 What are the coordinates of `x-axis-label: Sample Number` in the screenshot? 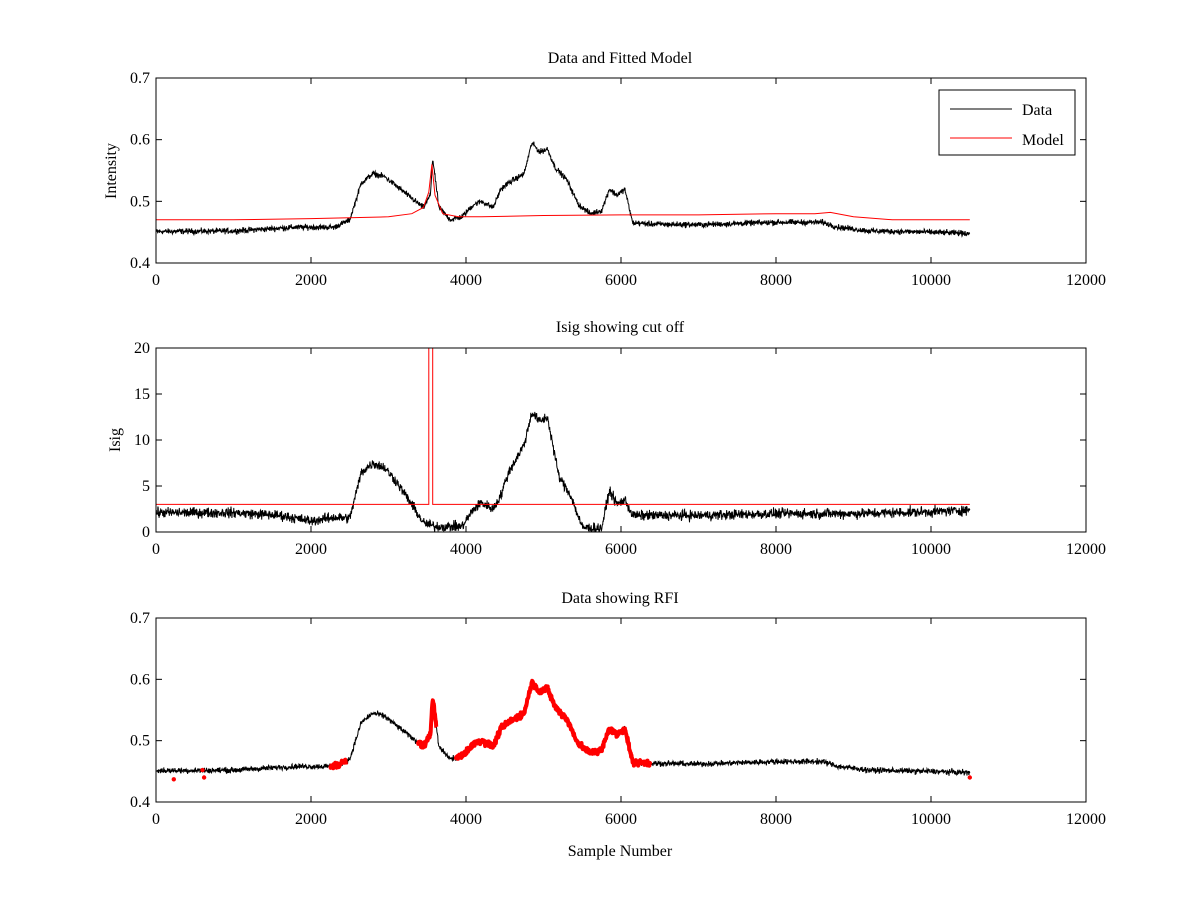 It's located at (620, 851).